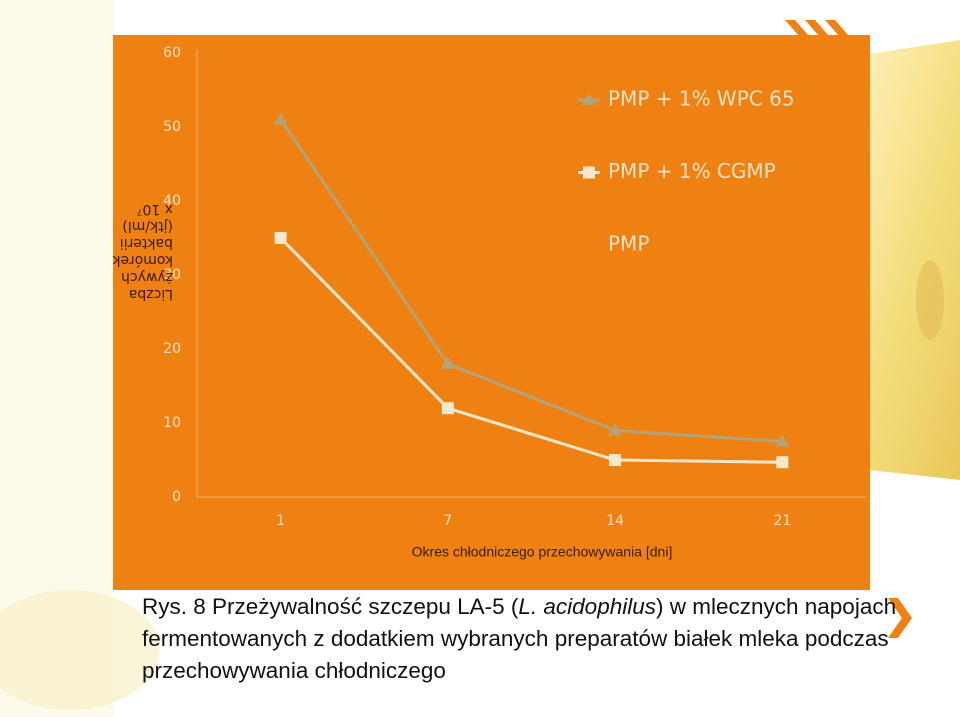 The height and width of the screenshot is (717, 960). What do you see at coordinates (172, 53) in the screenshot?
I see `y-tick-label: 60` at bounding box center [172, 53].